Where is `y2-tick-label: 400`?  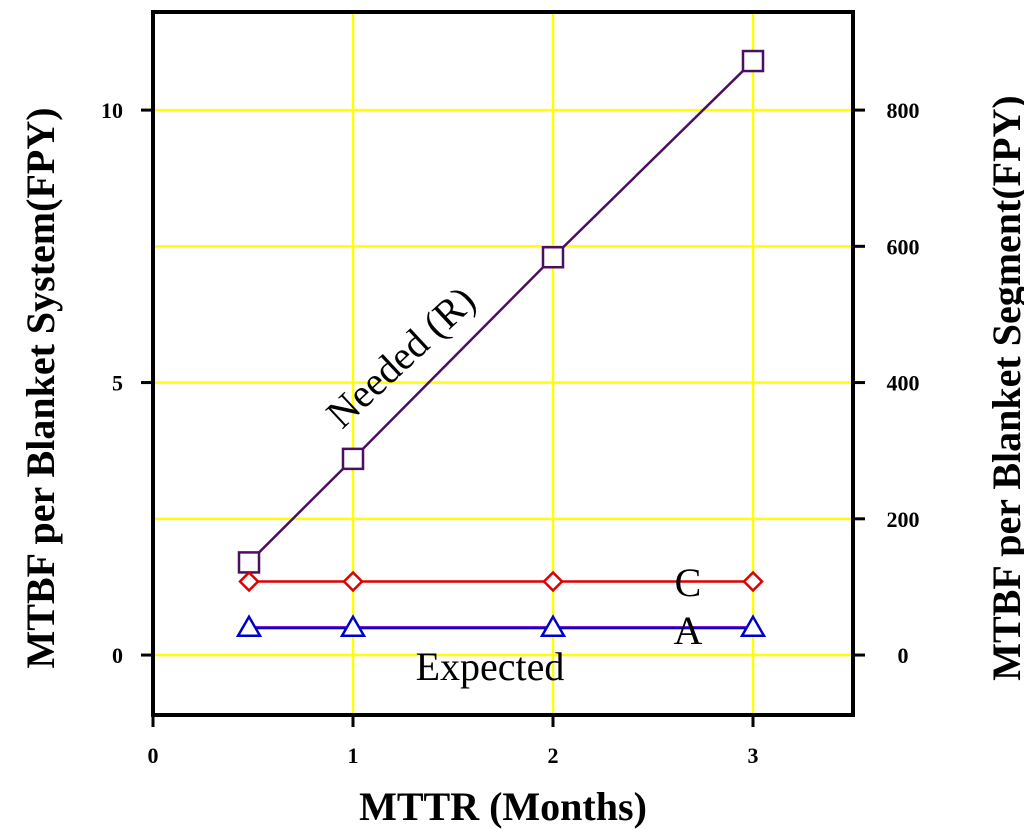
y2-tick-label: 400 is located at coordinates (903, 383).